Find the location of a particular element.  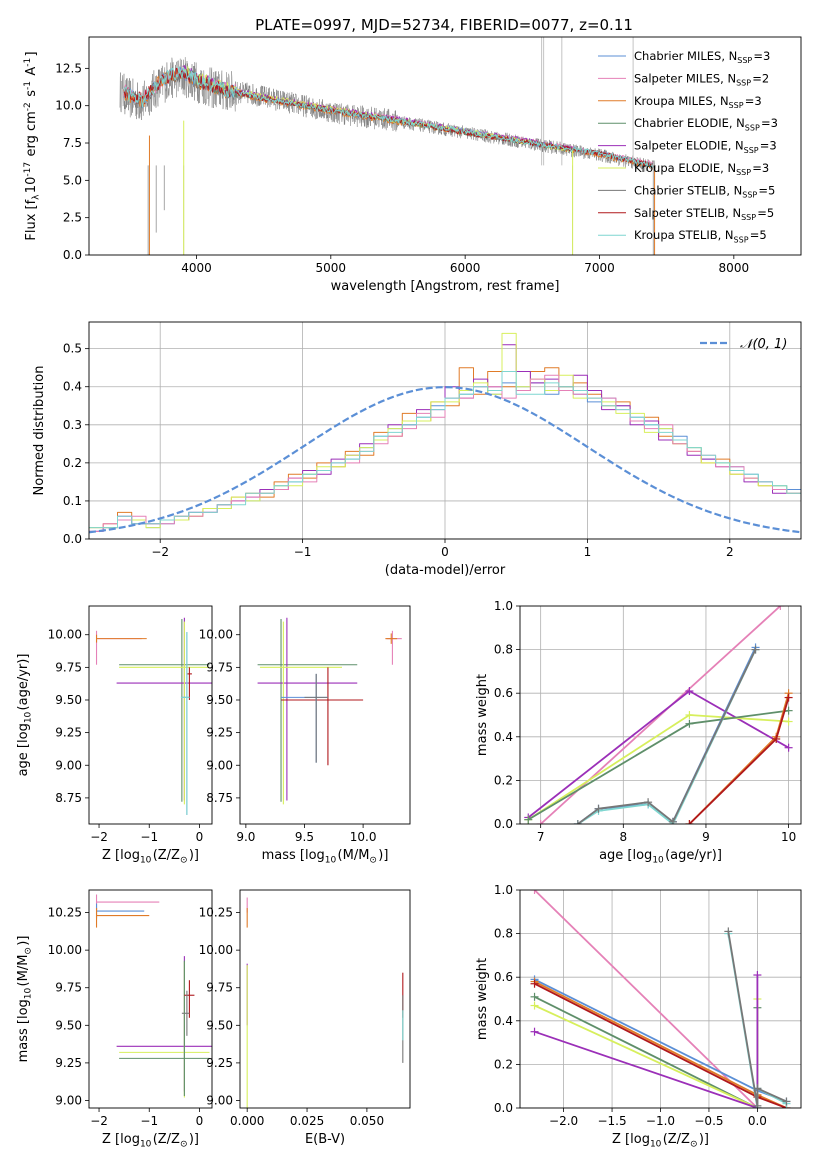

x-axis-label: mass [log10 (M/M⊙ )] is located at coordinates (325, 857).